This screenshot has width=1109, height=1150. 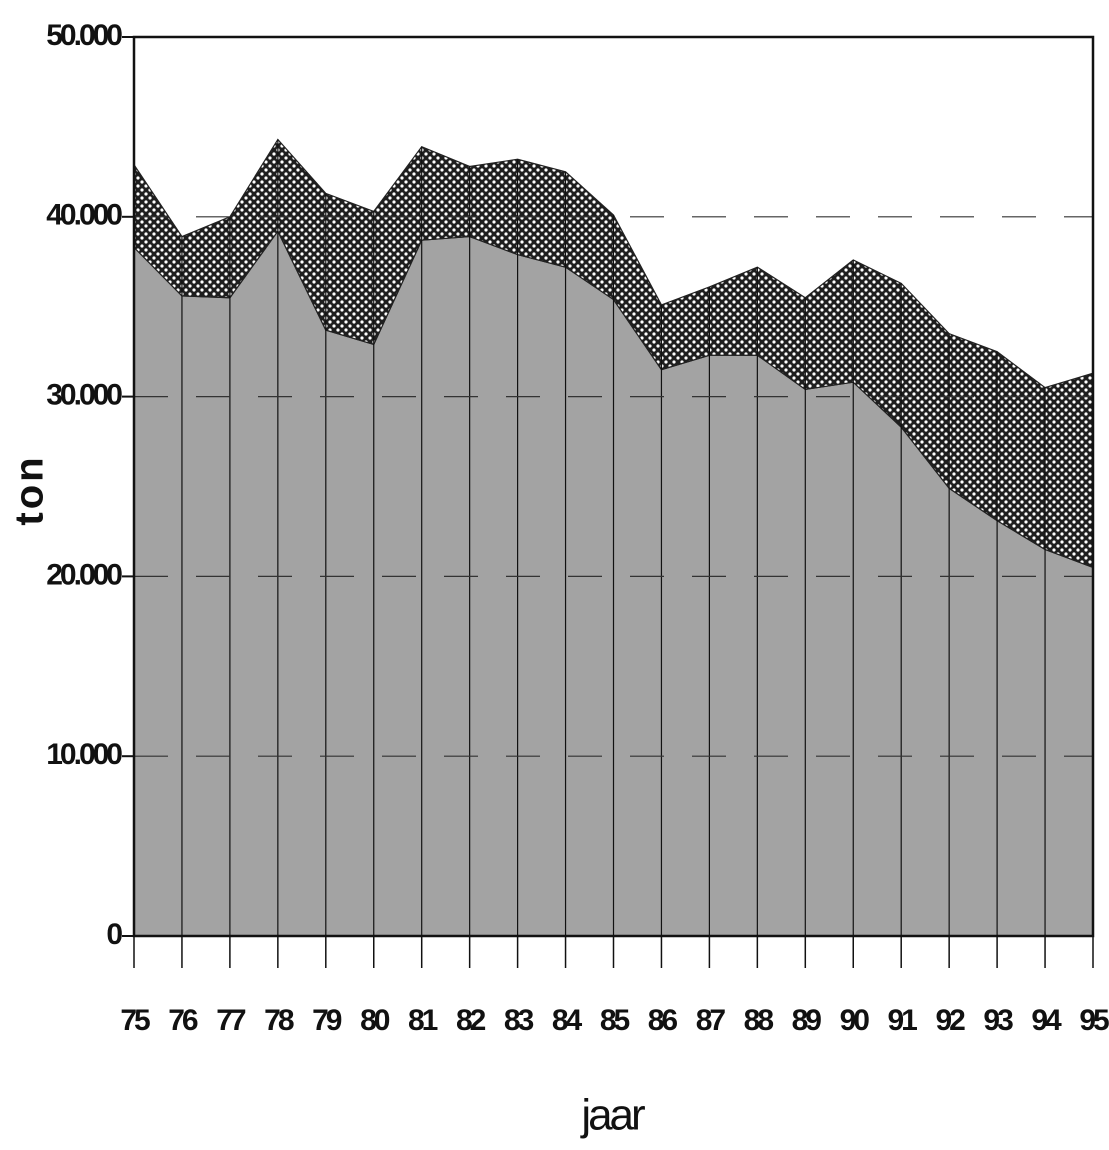 I want to click on x-tick-label: 82, so click(x=471, y=1020).